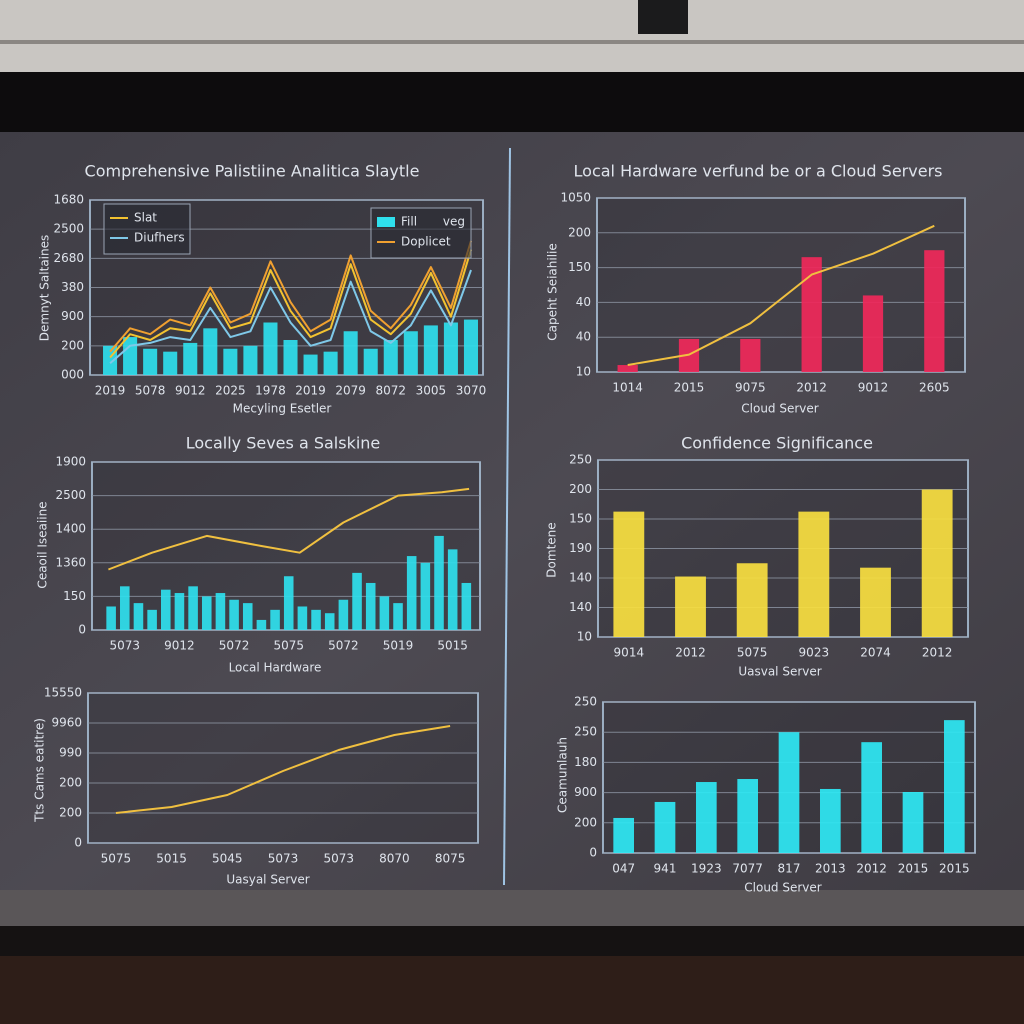  What do you see at coordinates (507, 516) in the screenshot?
I see `divider` at bounding box center [507, 516].